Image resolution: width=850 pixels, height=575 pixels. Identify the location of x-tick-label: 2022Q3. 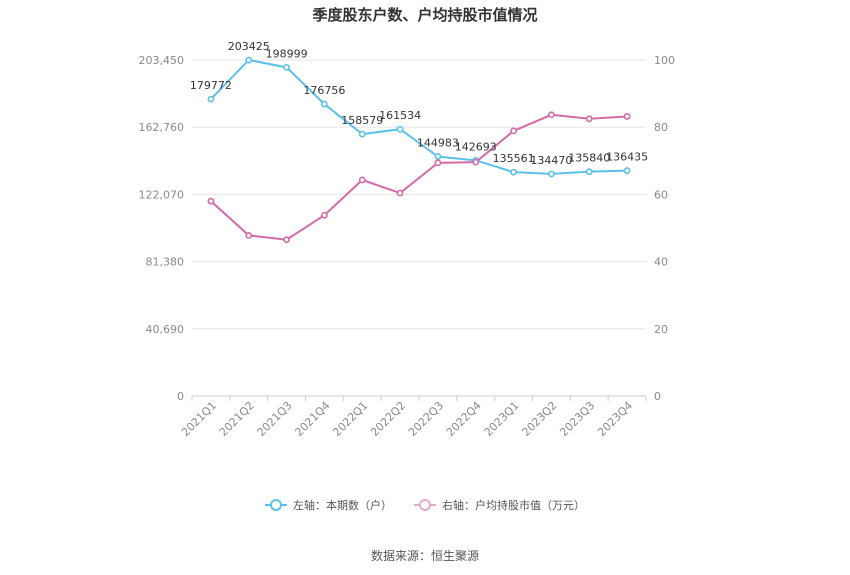
(426, 419).